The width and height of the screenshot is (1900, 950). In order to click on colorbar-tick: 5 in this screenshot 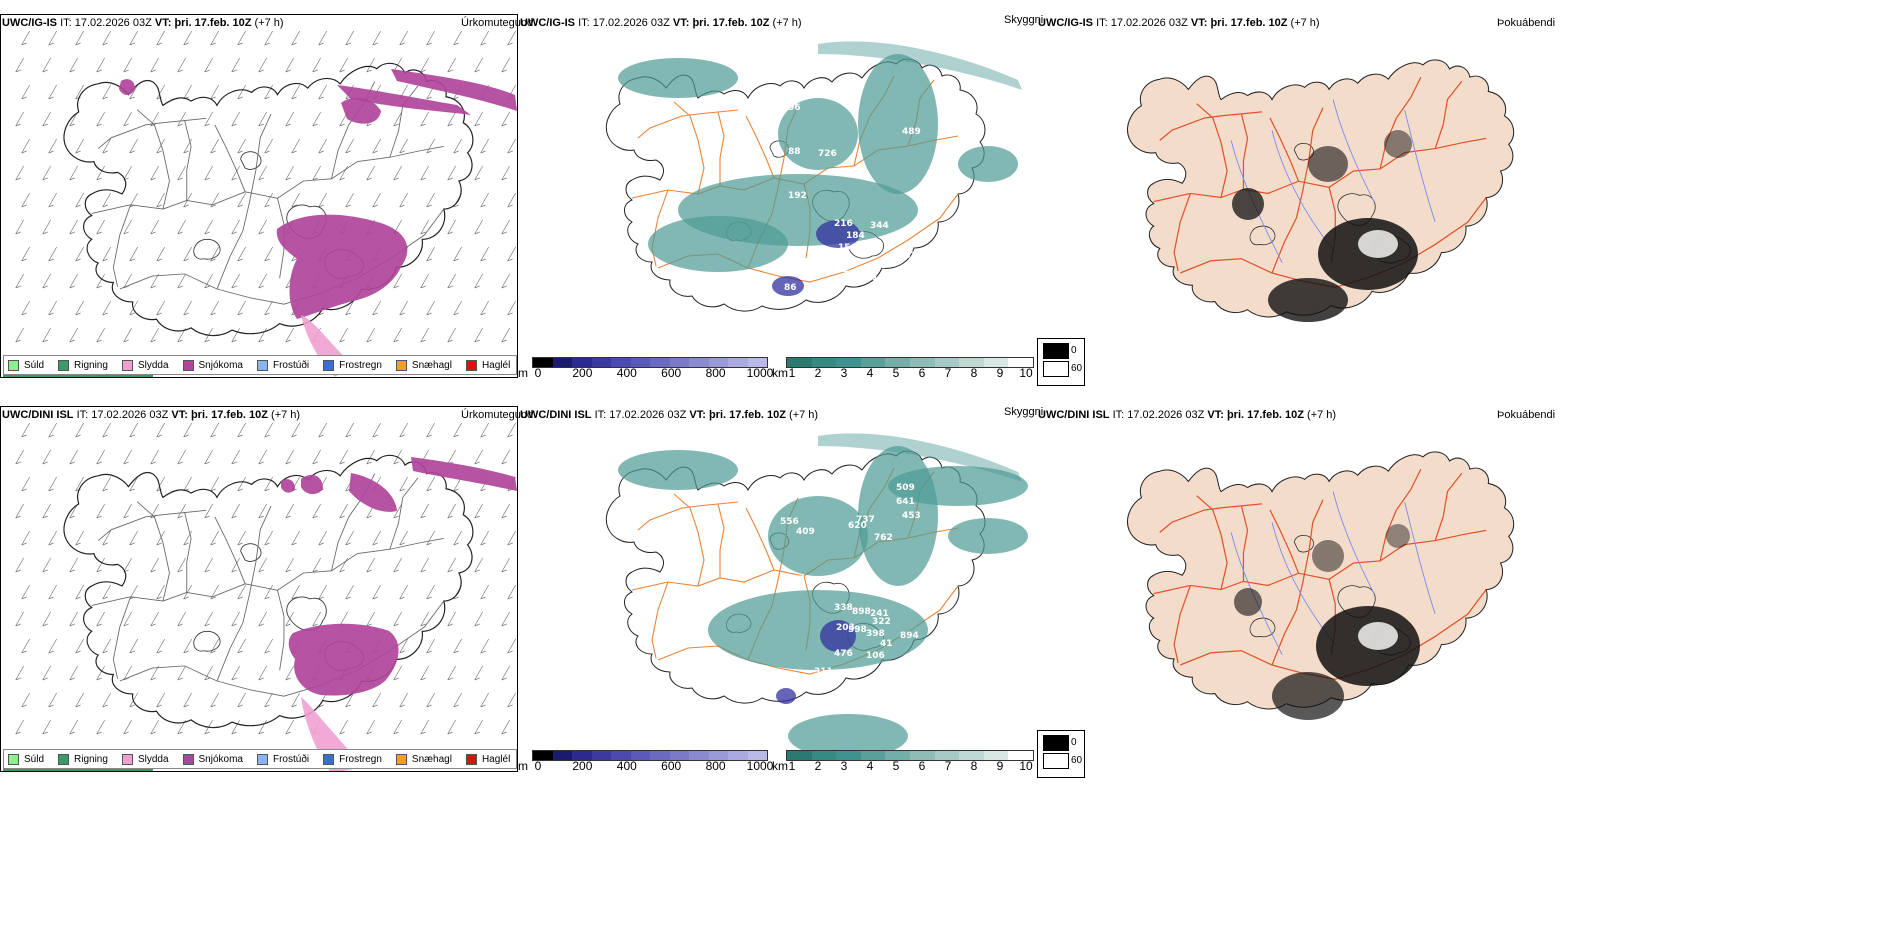, I will do `click(896, 373)`.